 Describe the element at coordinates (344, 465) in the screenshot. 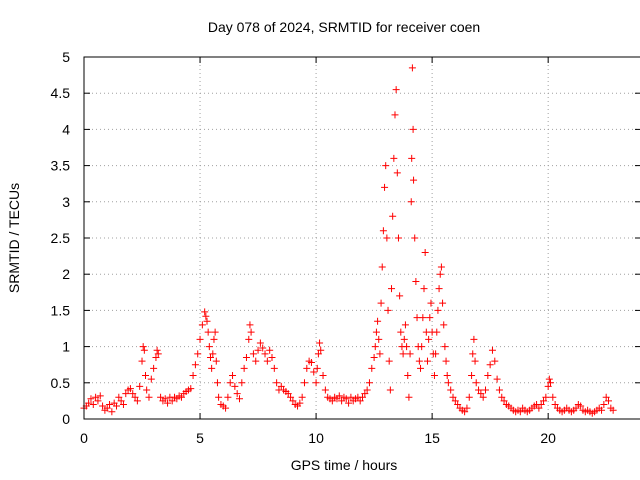

I see `x-axis-label: GPS time / hours` at that location.